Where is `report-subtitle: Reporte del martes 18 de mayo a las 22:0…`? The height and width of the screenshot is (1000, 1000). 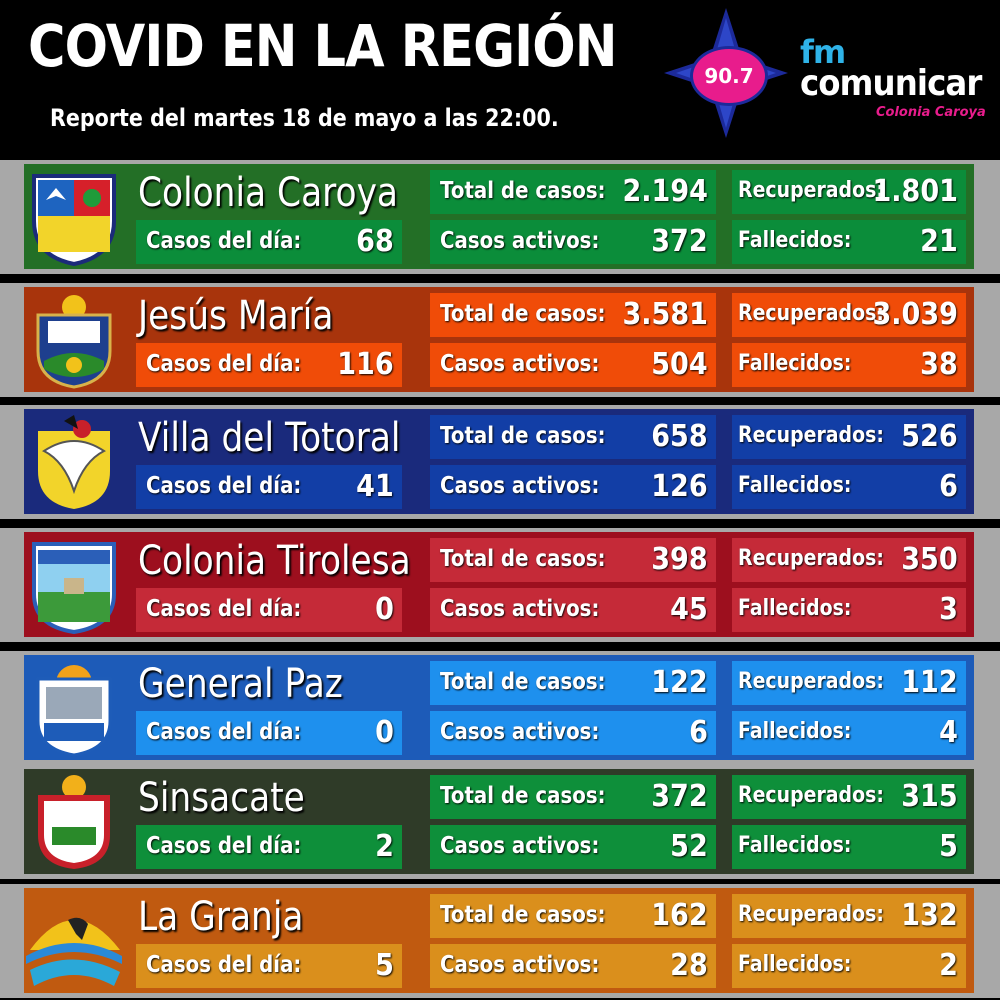 report-subtitle: Reporte del martes 18 de mayo a las 22:0… is located at coordinates (304, 118).